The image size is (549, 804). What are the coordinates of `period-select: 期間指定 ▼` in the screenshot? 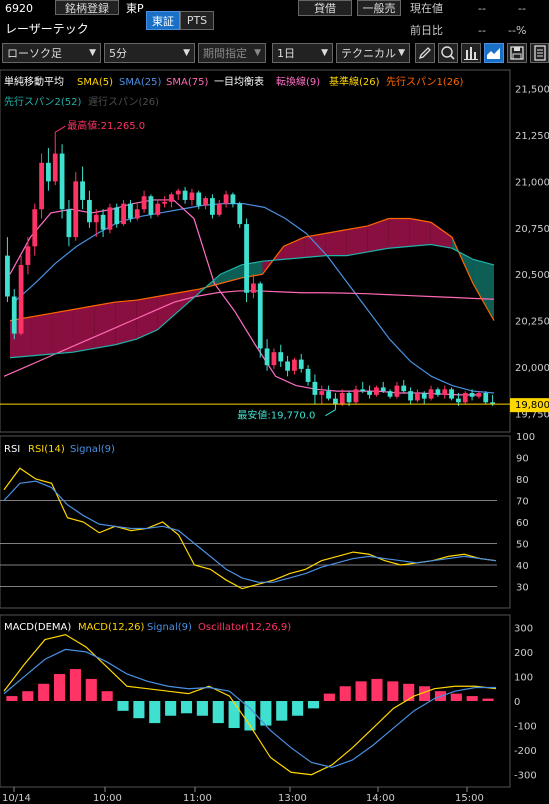 It's located at (232, 53).